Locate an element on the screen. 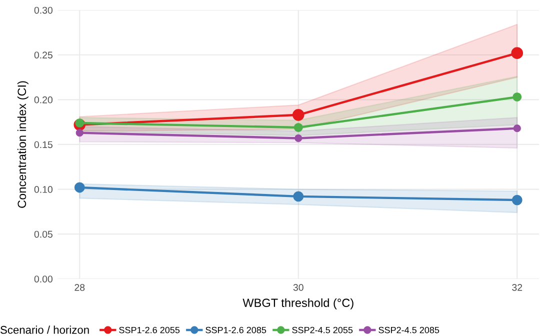 This screenshot has height=336, width=550. legend-label: SSP1-2.6 2085 is located at coordinates (236, 330).